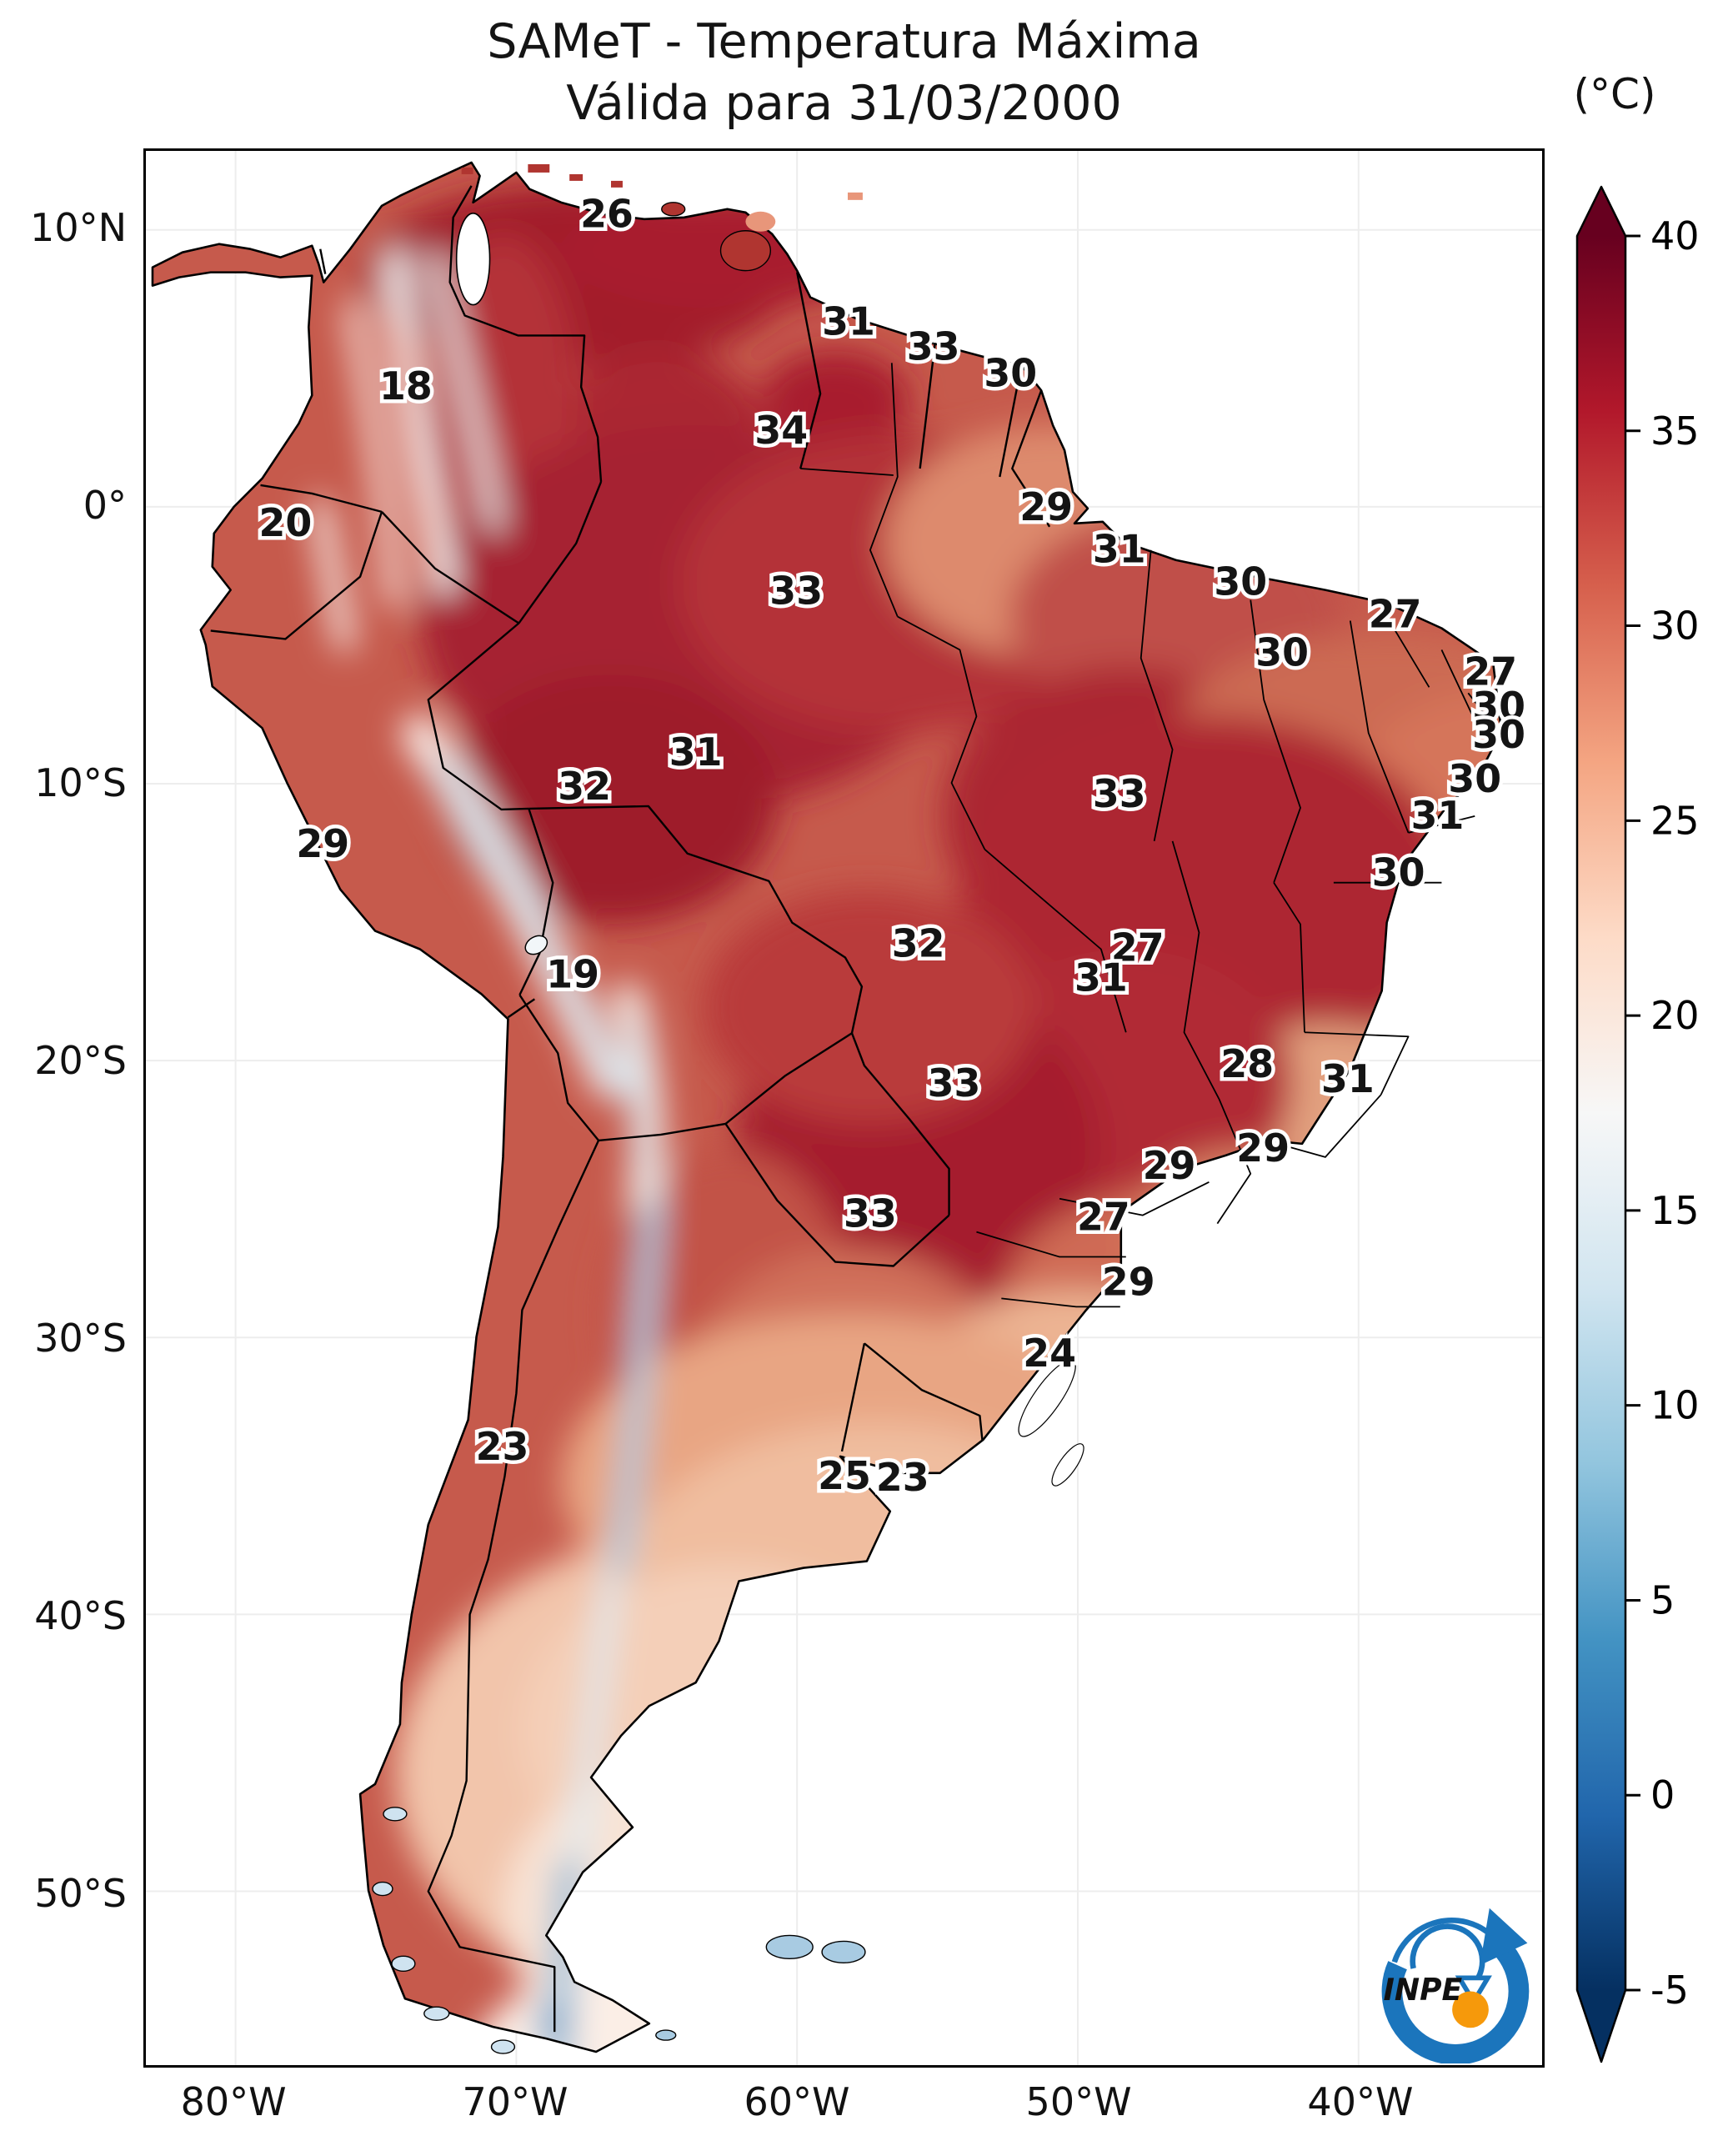 This screenshot has height=2156, width=1723. Describe the element at coordinates (1675, 236) in the screenshot. I see `colorbar-tick-label: 40` at that location.